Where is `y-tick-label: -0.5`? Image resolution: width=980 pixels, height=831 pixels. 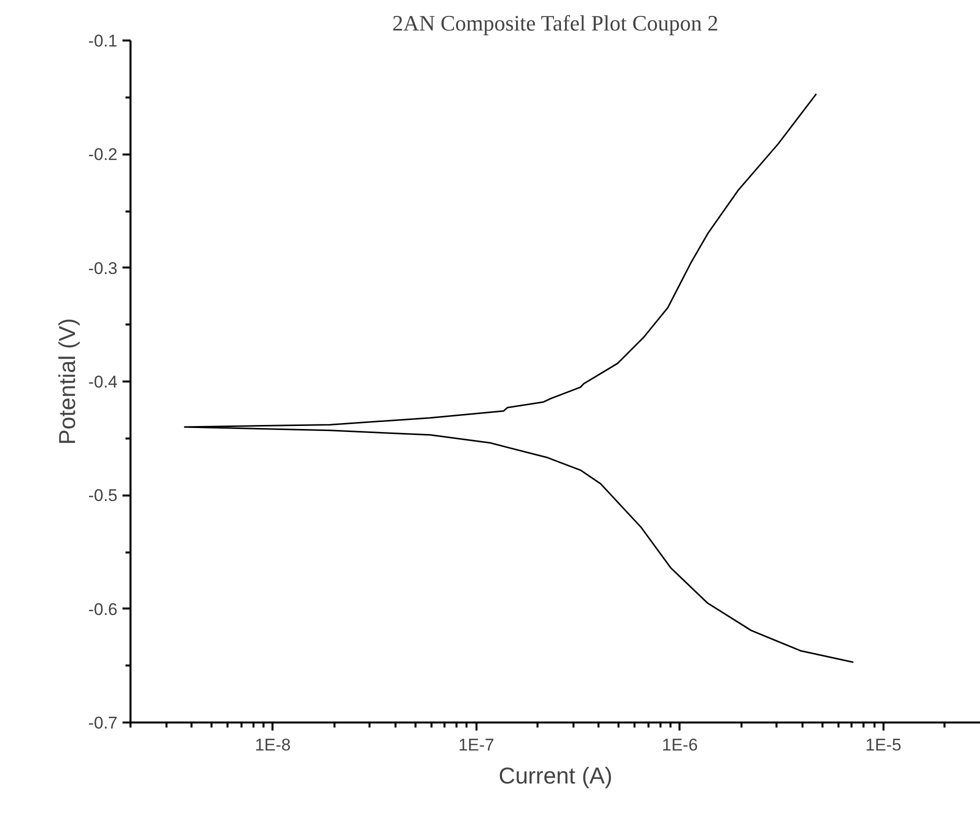 y-tick-label: -0.5 is located at coordinates (103, 496).